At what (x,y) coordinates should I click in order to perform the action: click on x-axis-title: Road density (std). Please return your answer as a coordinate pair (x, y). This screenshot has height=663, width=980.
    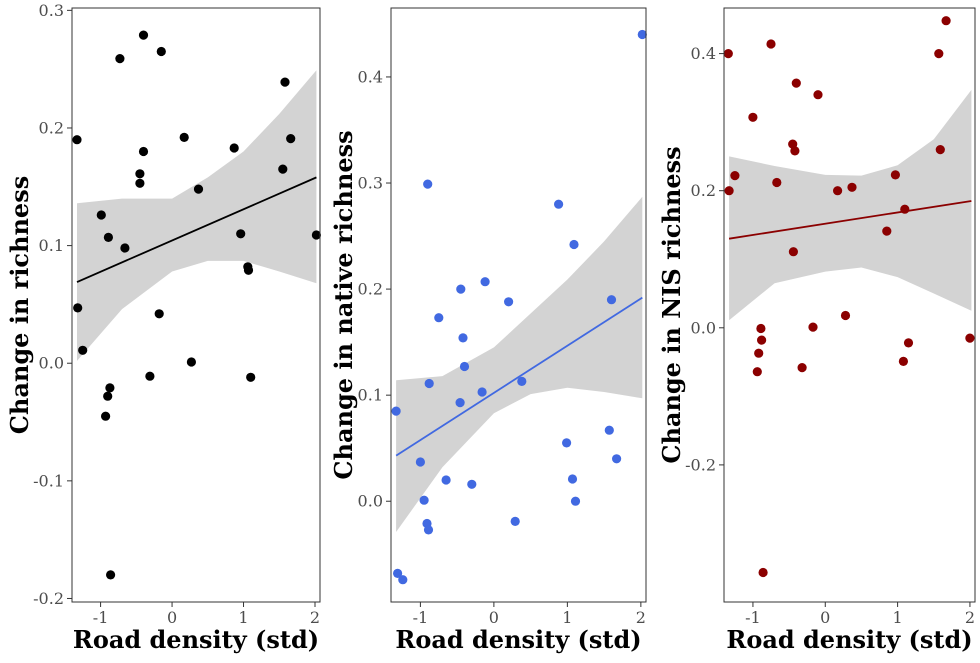
    Looking at the image, I should click on (518, 639).